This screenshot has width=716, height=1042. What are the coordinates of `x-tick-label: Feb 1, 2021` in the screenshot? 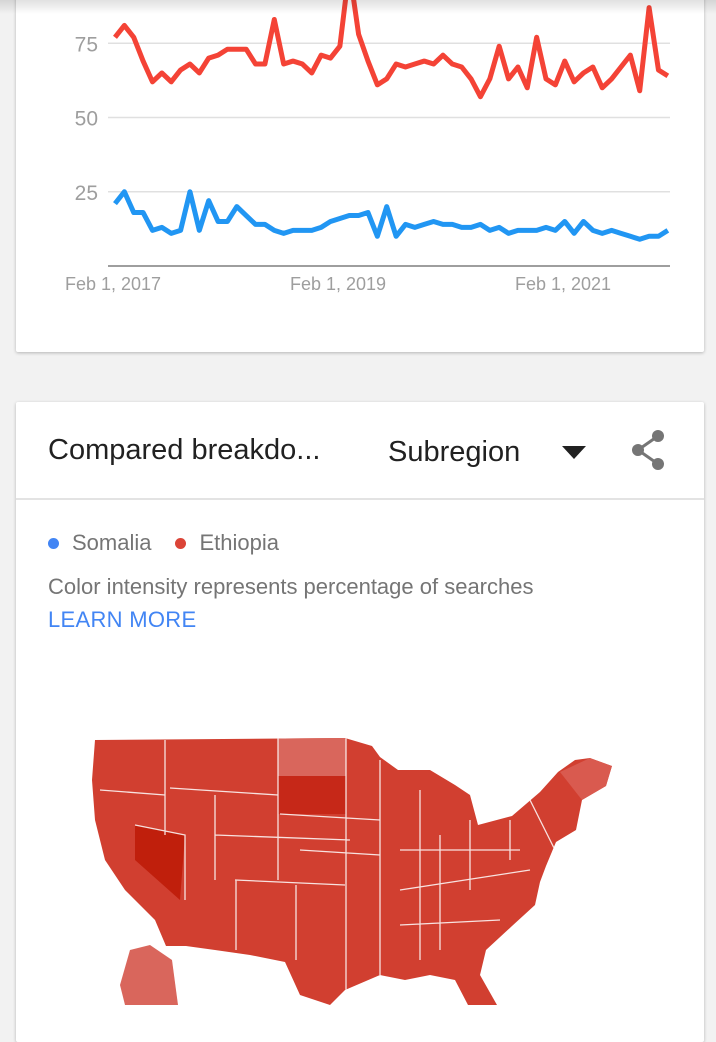 It's located at (563, 284).